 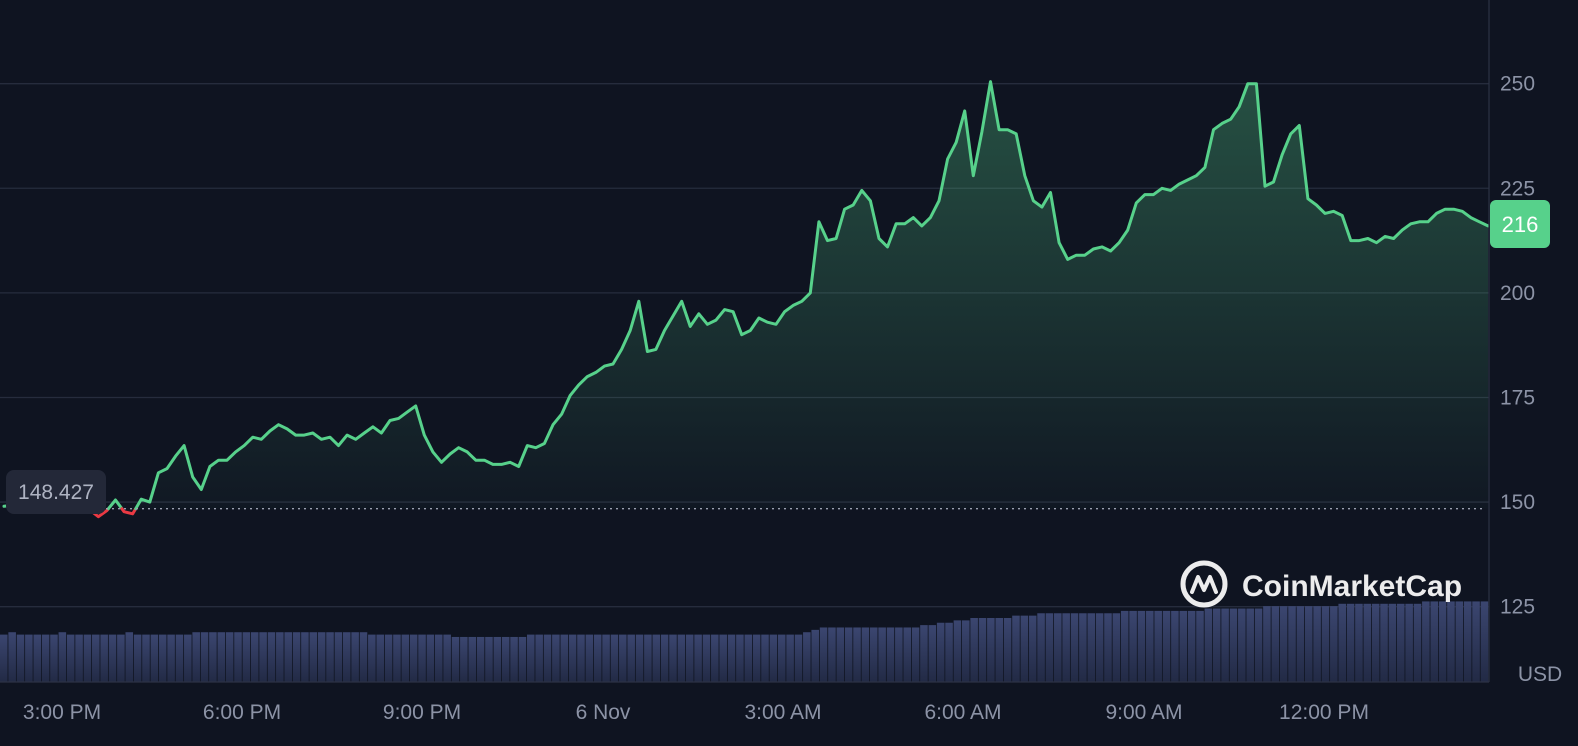 I want to click on volume-bars, so click(x=744, y=641).